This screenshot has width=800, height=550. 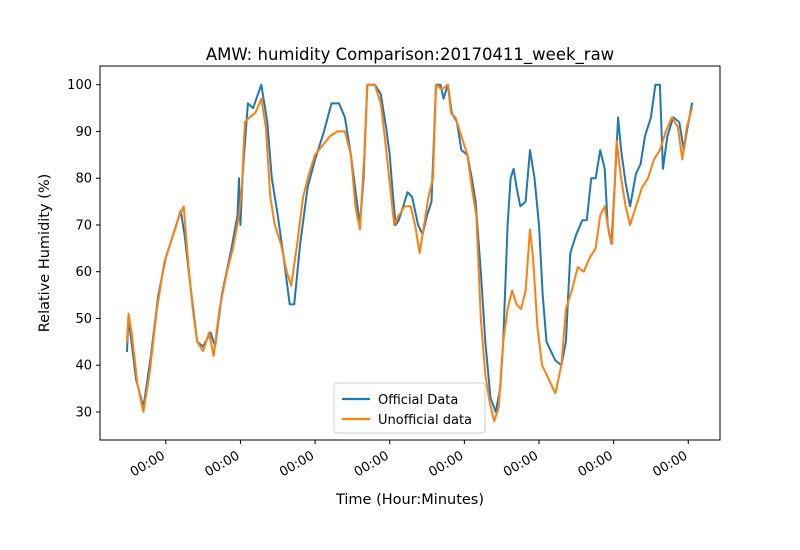 What do you see at coordinates (83, 225) in the screenshot?
I see `y-tick-label: 70` at bounding box center [83, 225].